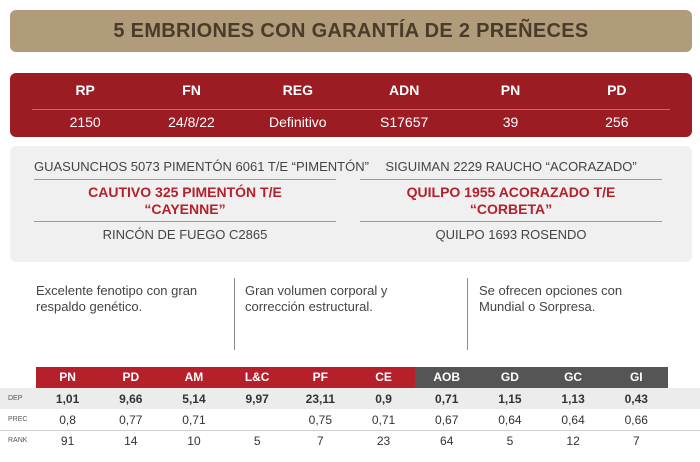  Describe the element at coordinates (511, 192) in the screenshot. I see `dam-name-line1: QUILPO 1955 ACORAZADO T/E` at that location.